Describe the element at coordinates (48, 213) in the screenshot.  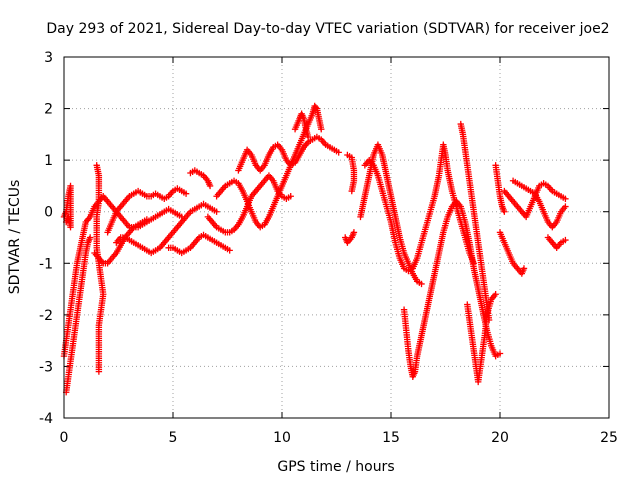
I see `y-tick-label: 0` at that location.